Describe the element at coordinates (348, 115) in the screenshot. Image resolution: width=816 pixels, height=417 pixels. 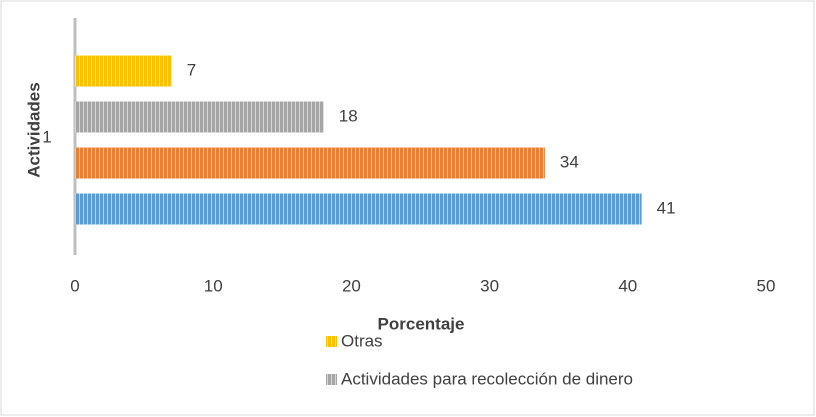
I see `data-label: 18` at that location.